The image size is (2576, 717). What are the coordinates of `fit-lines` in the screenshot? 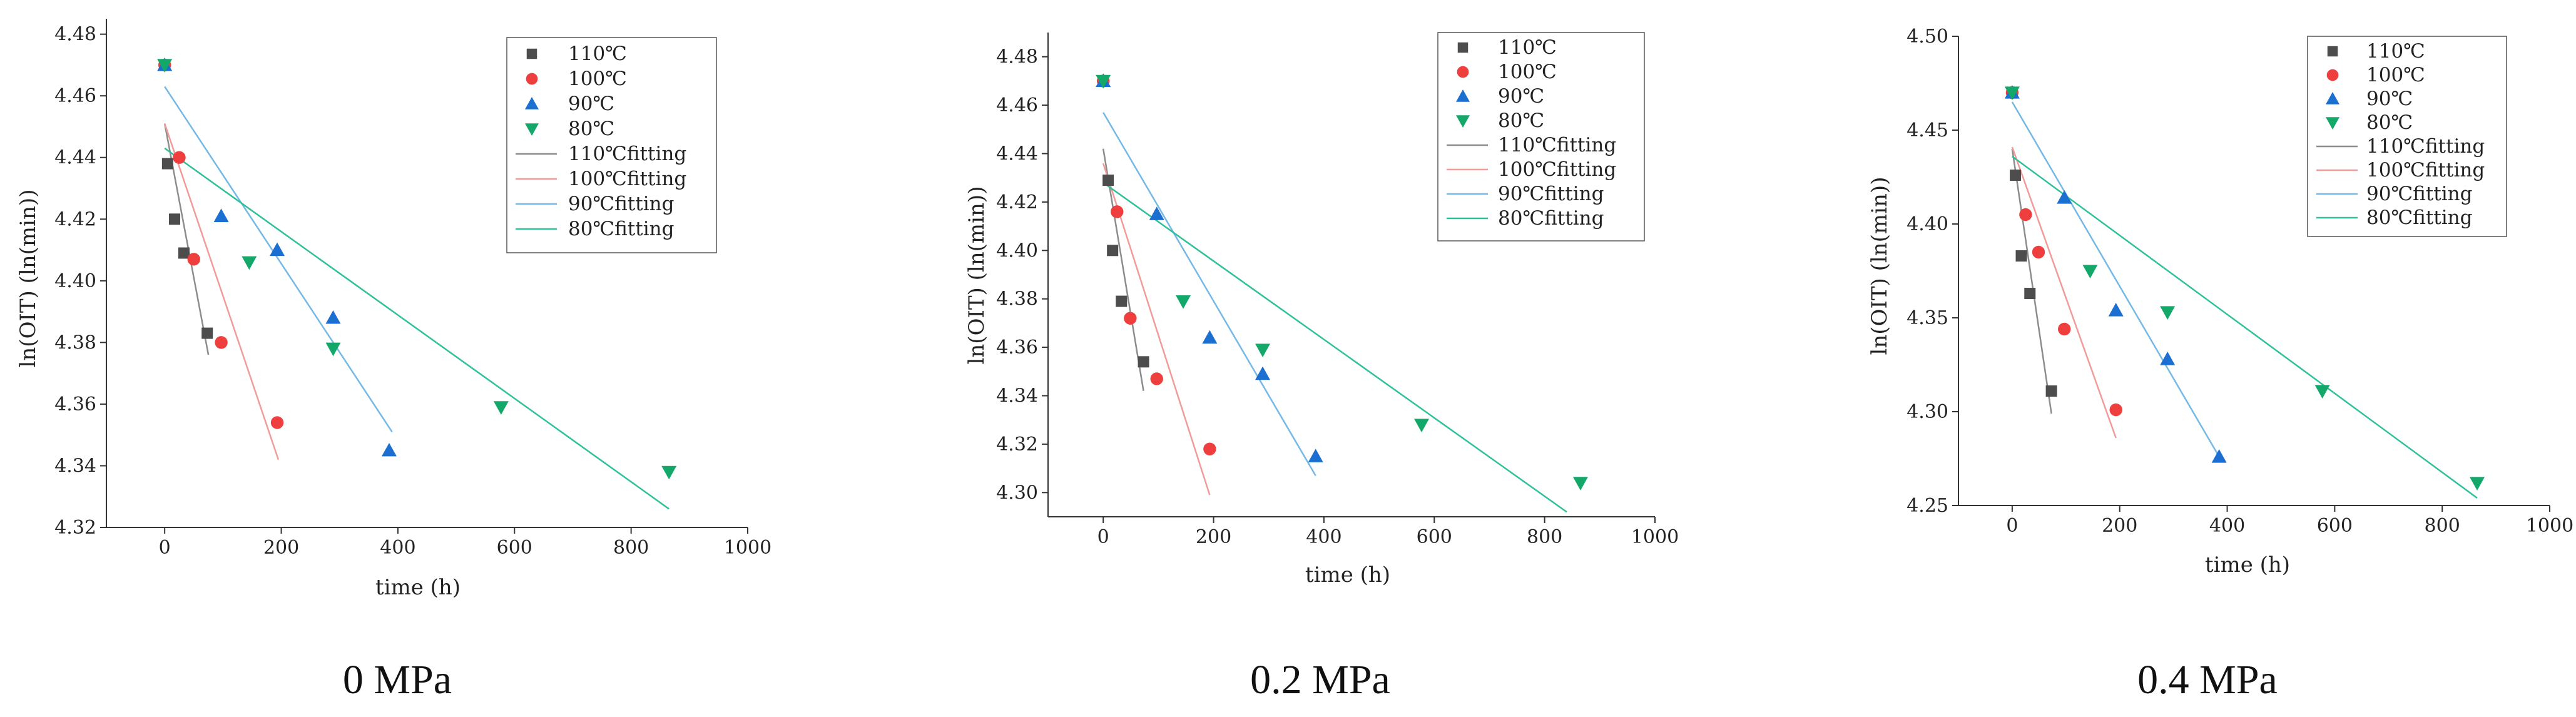 It's located at (2245, 300).